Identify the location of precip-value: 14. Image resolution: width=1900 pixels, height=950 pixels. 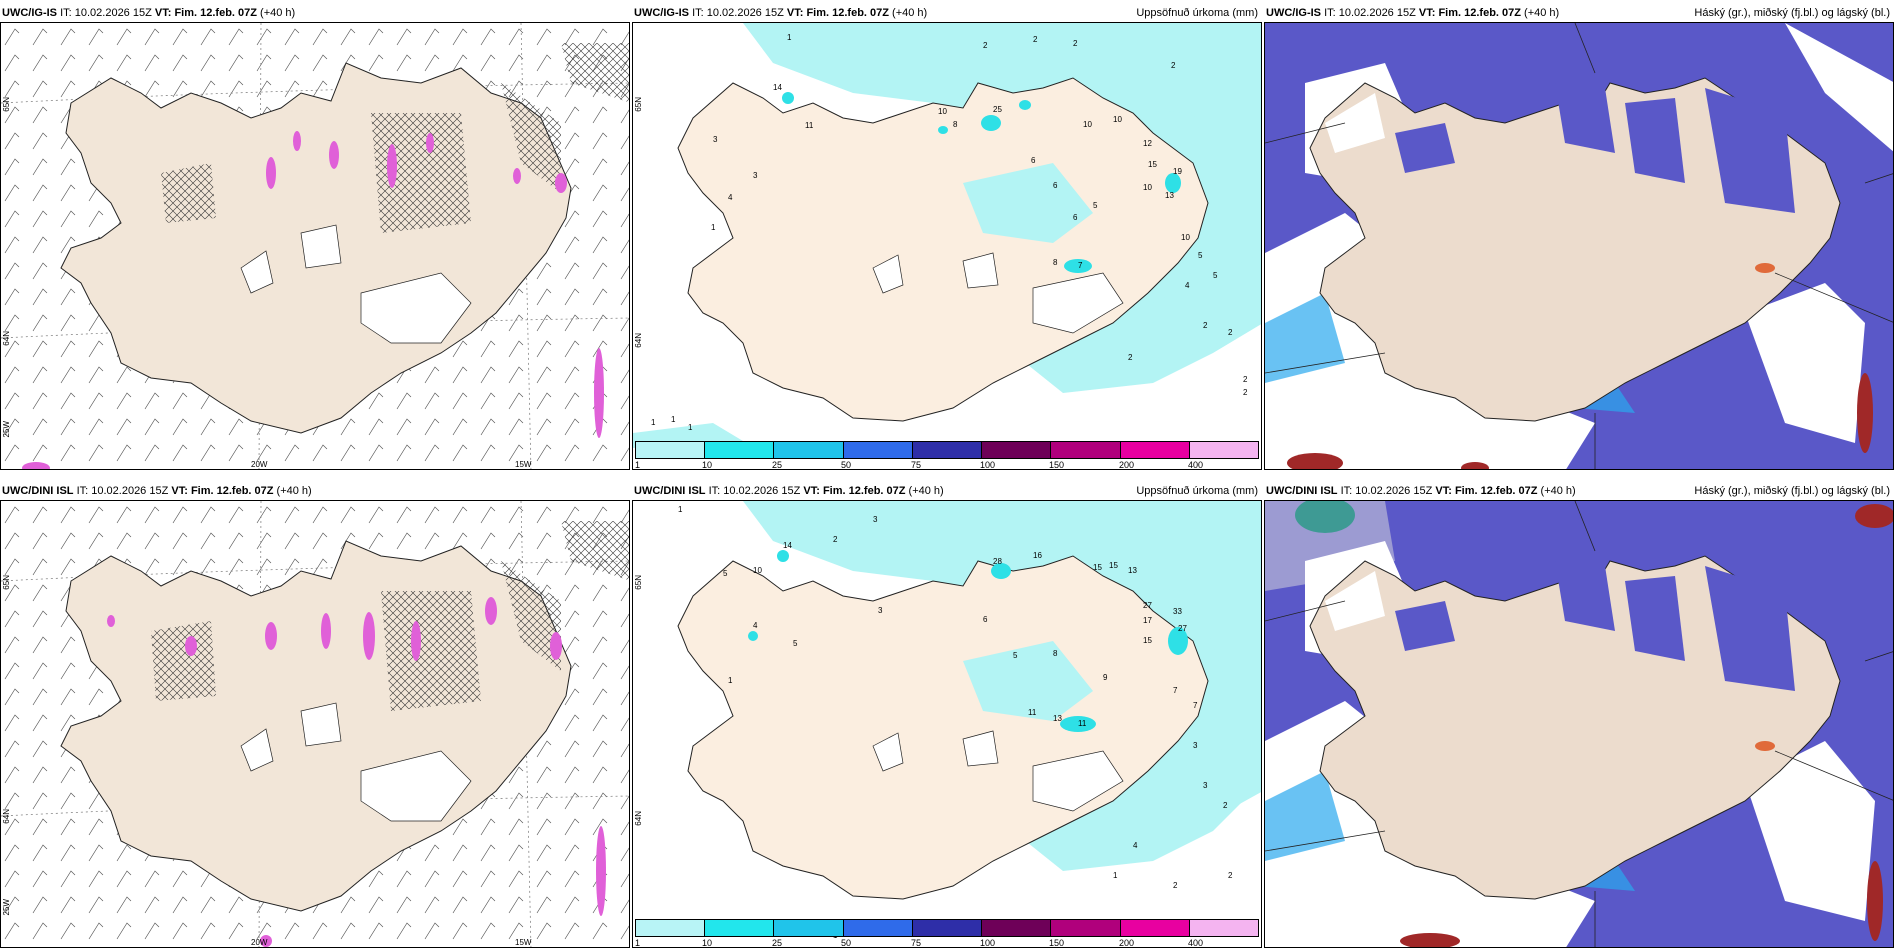
(787, 545).